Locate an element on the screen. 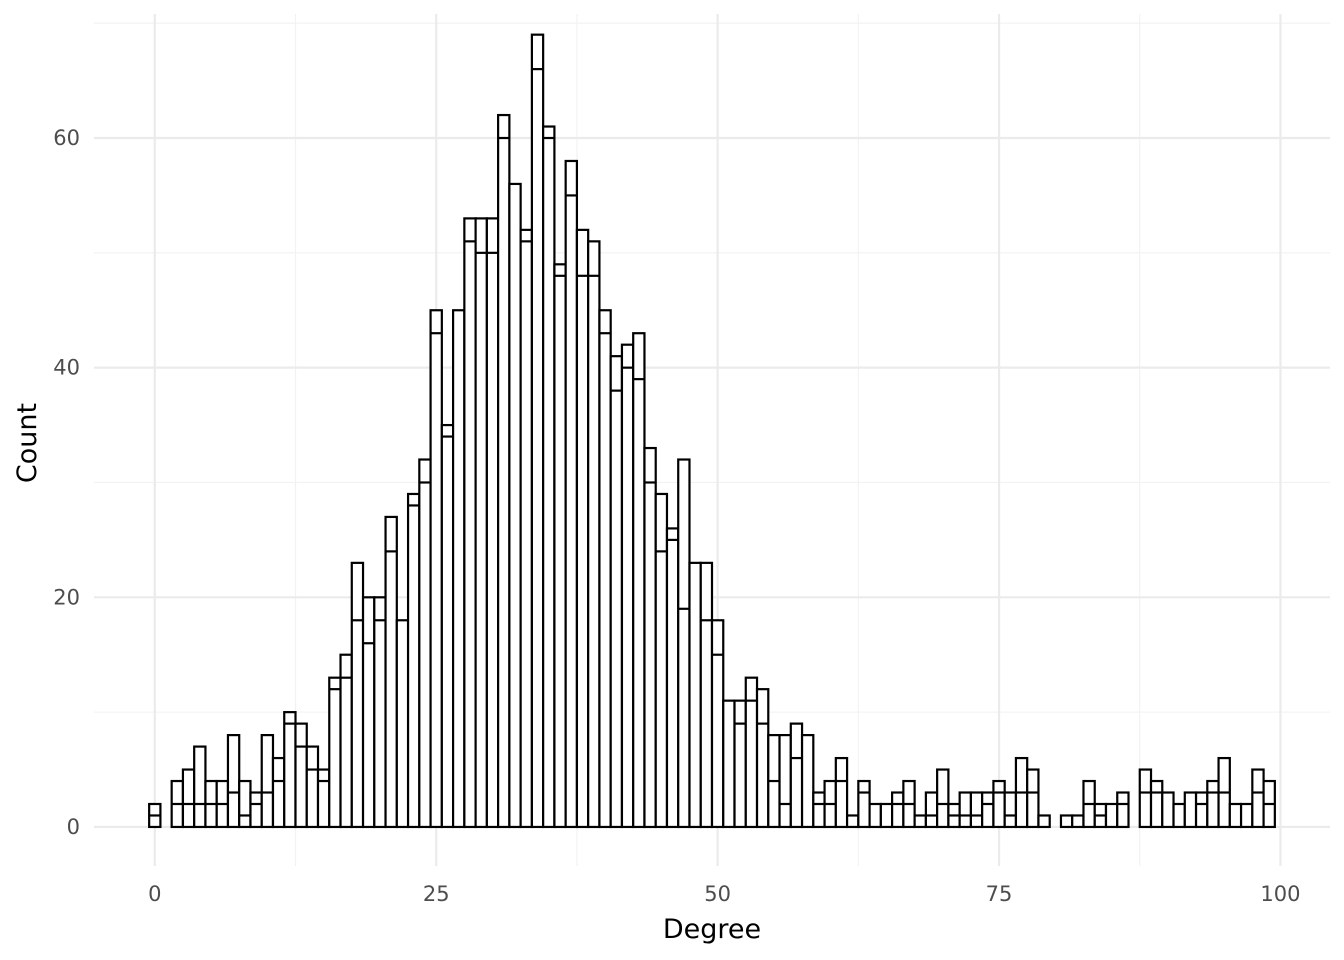 This screenshot has width=1344, height=960. y-axis-tick-labels: 0 20 40 60 is located at coordinates (66, 482).